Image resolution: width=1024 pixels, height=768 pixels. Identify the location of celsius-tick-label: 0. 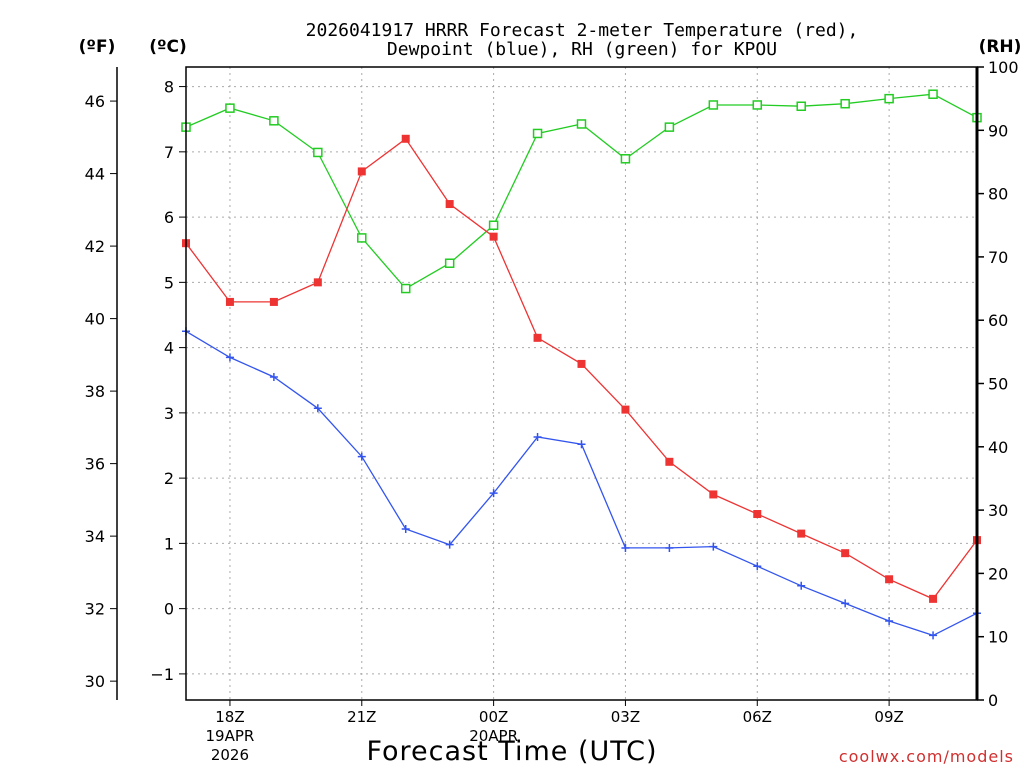
(169, 609).